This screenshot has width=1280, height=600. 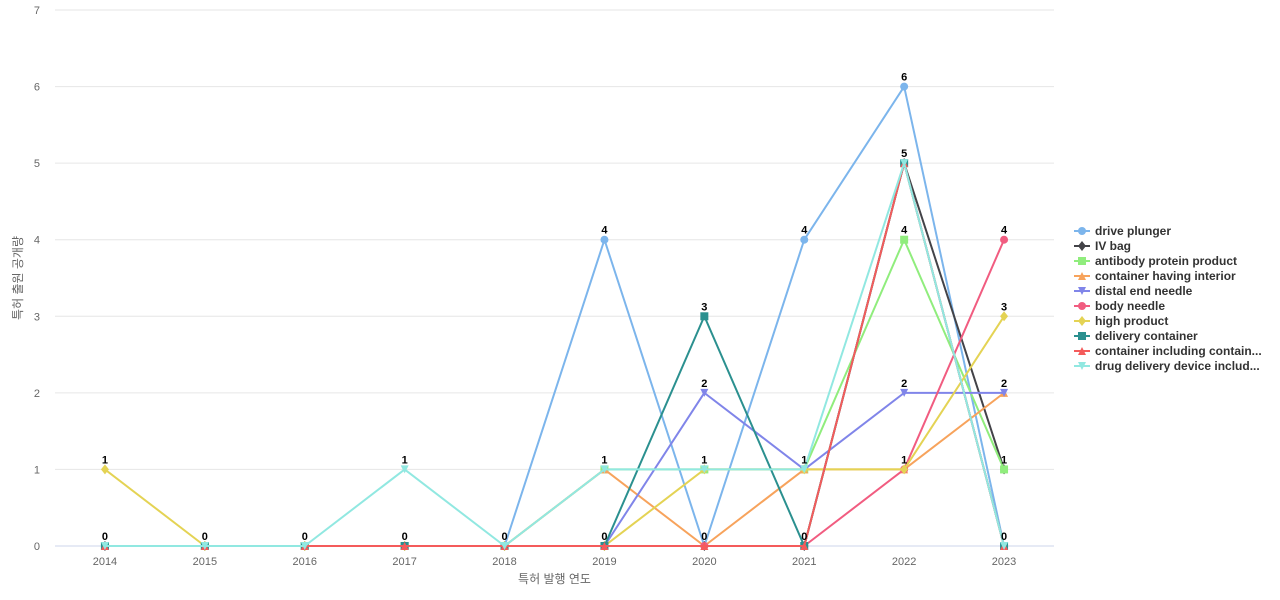 What do you see at coordinates (1166, 261) in the screenshot?
I see `legend-label: antibody protein product` at bounding box center [1166, 261].